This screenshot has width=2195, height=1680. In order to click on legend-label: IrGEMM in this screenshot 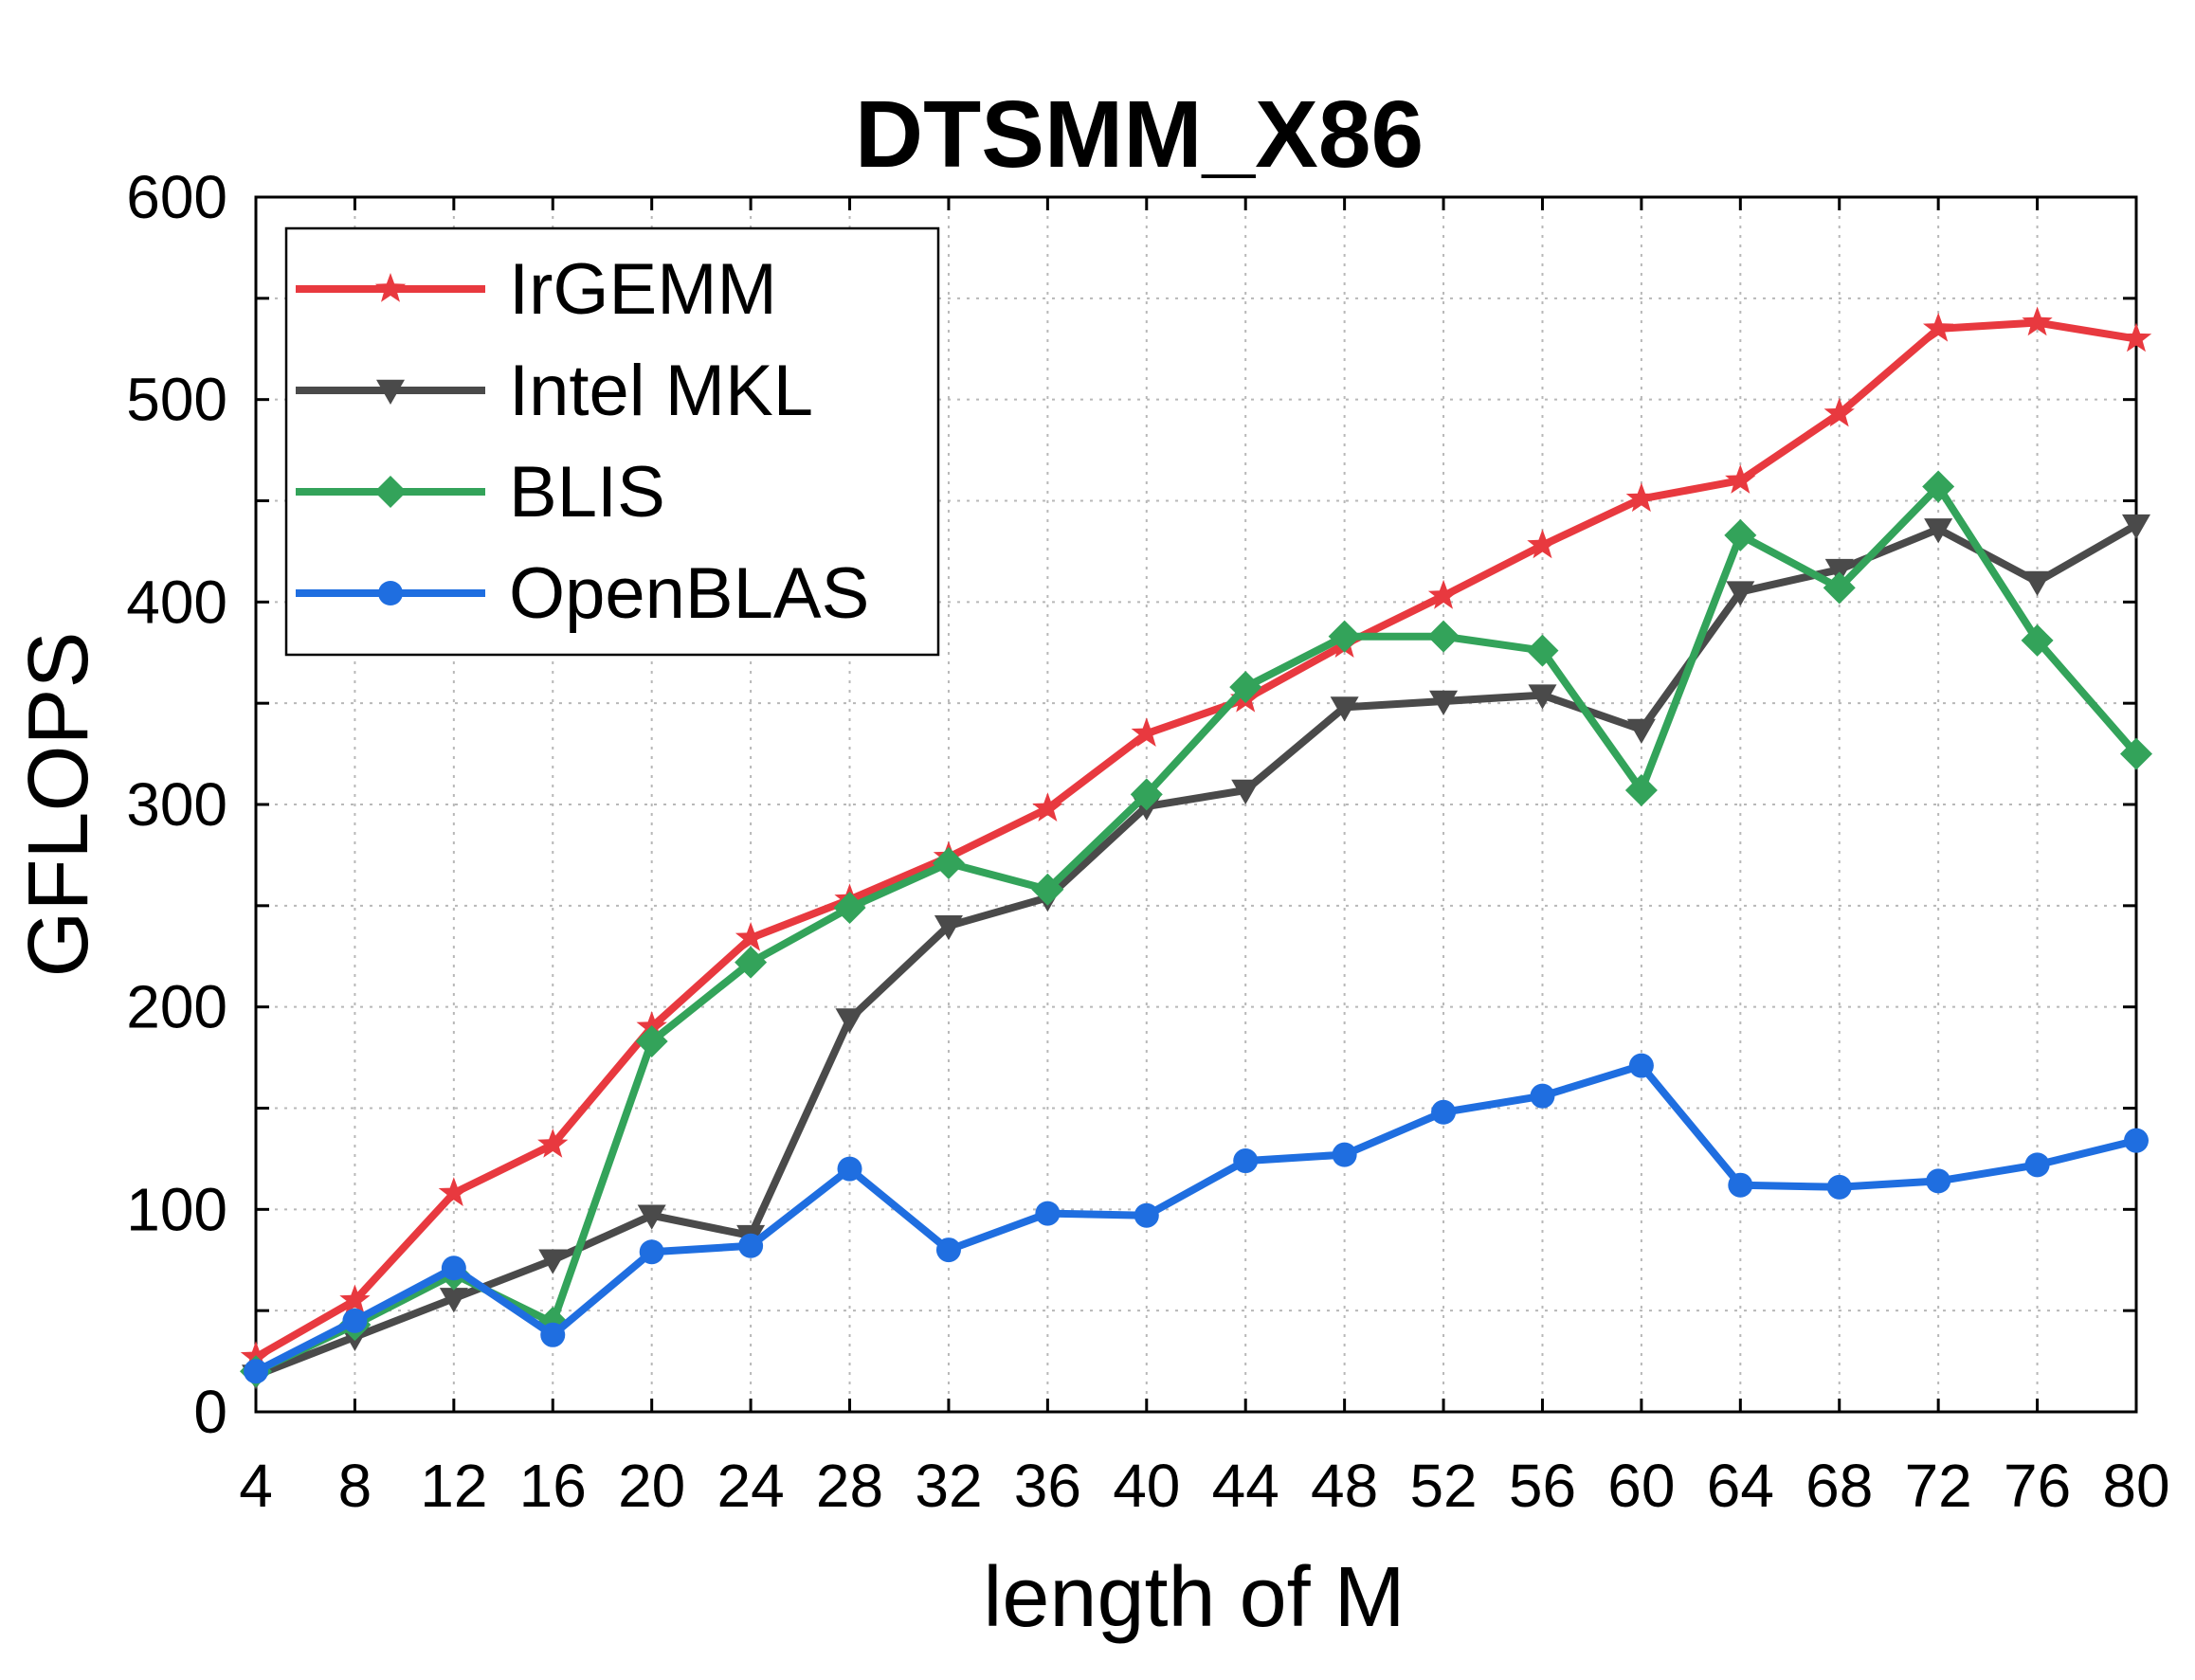, I will do `click(643, 289)`.